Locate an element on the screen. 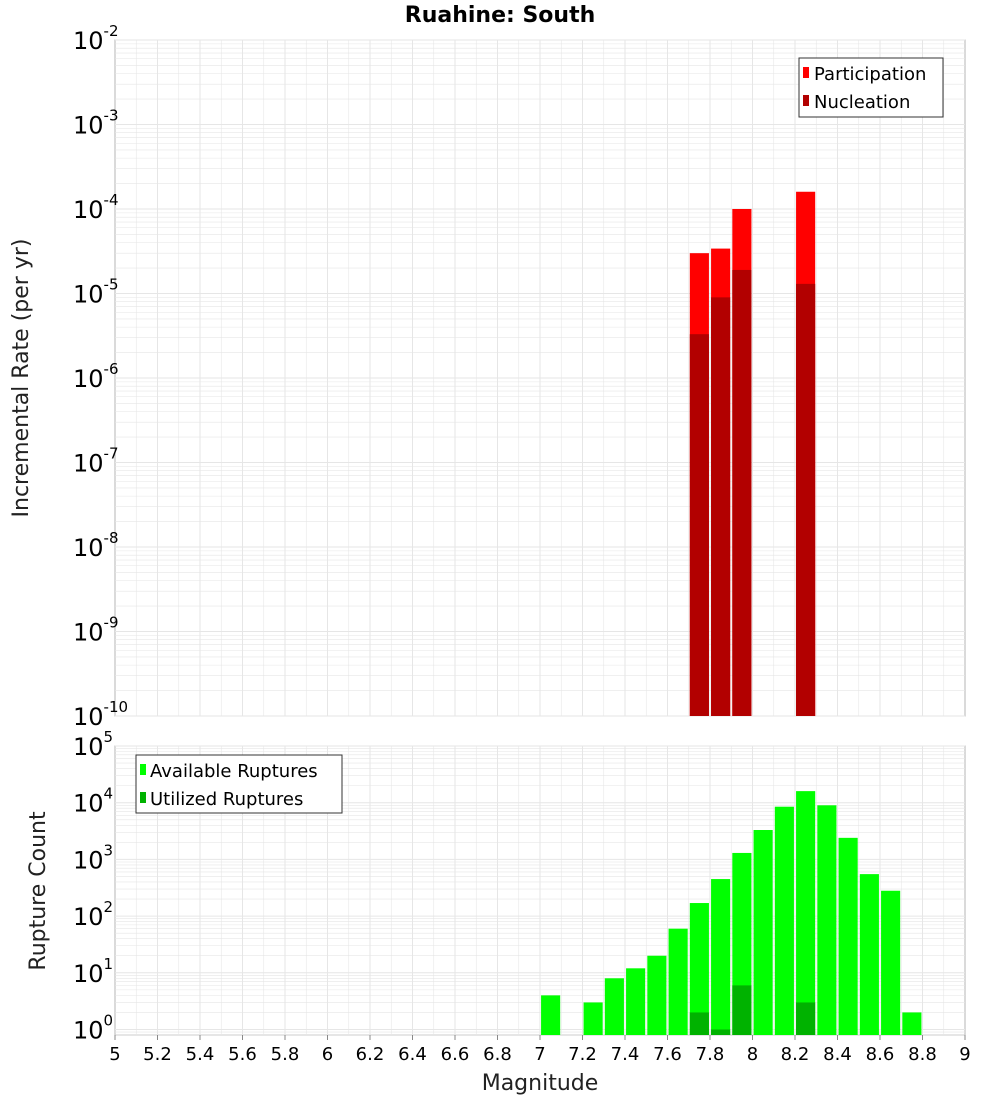 The height and width of the screenshot is (1100, 1000). utilized-legend-label: Utilized Ruptures is located at coordinates (226, 799).